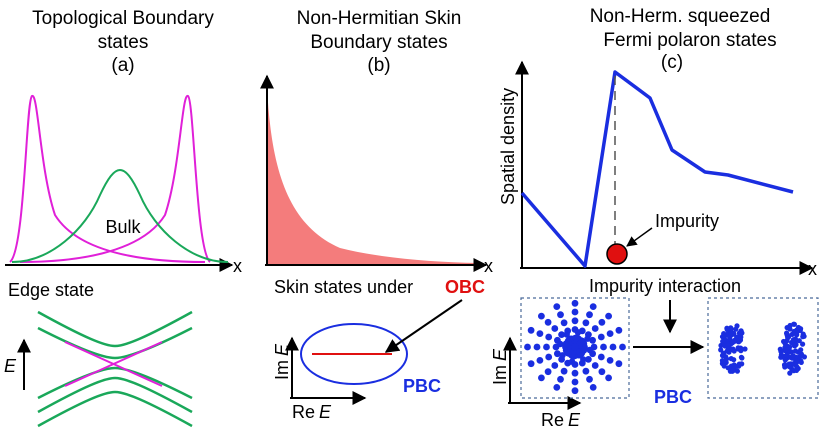  What do you see at coordinates (508, 146) in the screenshot?
I see `panel-c-y-label: Spatial density` at bounding box center [508, 146].